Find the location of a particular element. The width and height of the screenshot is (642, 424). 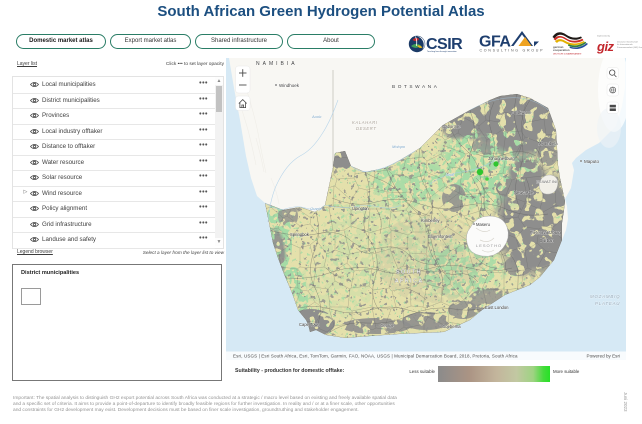

svg-text: MOZAMBIQ is located at coordinates (605, 296).